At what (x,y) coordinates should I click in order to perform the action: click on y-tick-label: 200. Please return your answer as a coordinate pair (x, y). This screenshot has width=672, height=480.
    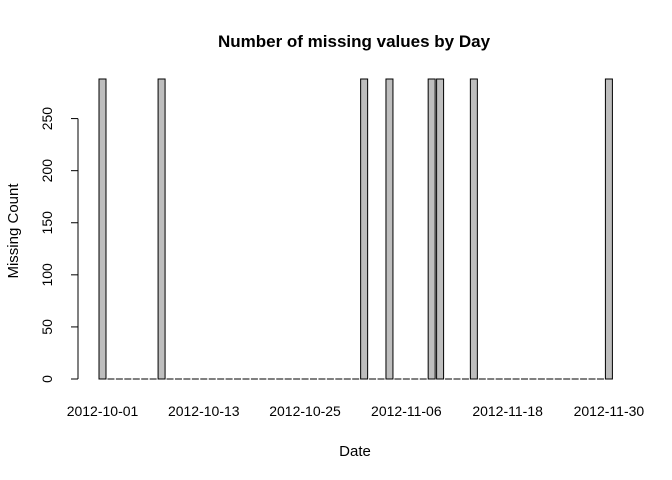
    Looking at the image, I should click on (47, 171).